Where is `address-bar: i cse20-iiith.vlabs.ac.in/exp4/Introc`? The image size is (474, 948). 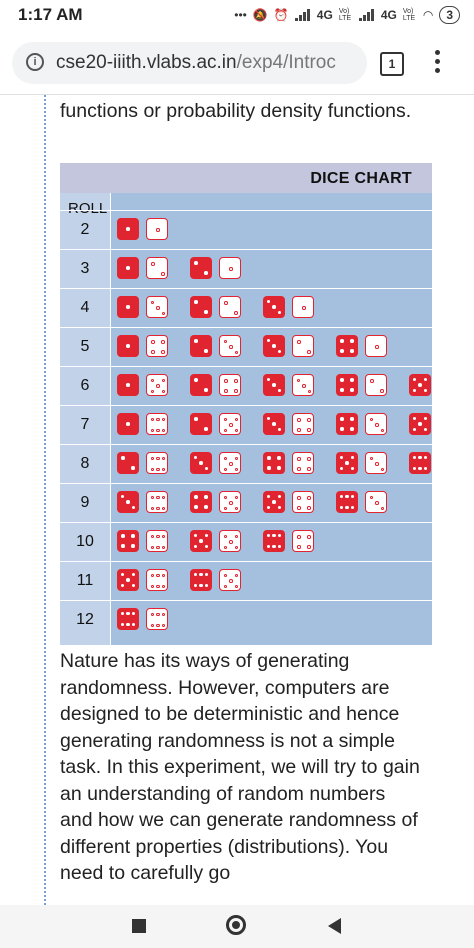
address-bar: i cse20-iiith.vlabs.ac.in/exp4/Introc is located at coordinates (189, 63).